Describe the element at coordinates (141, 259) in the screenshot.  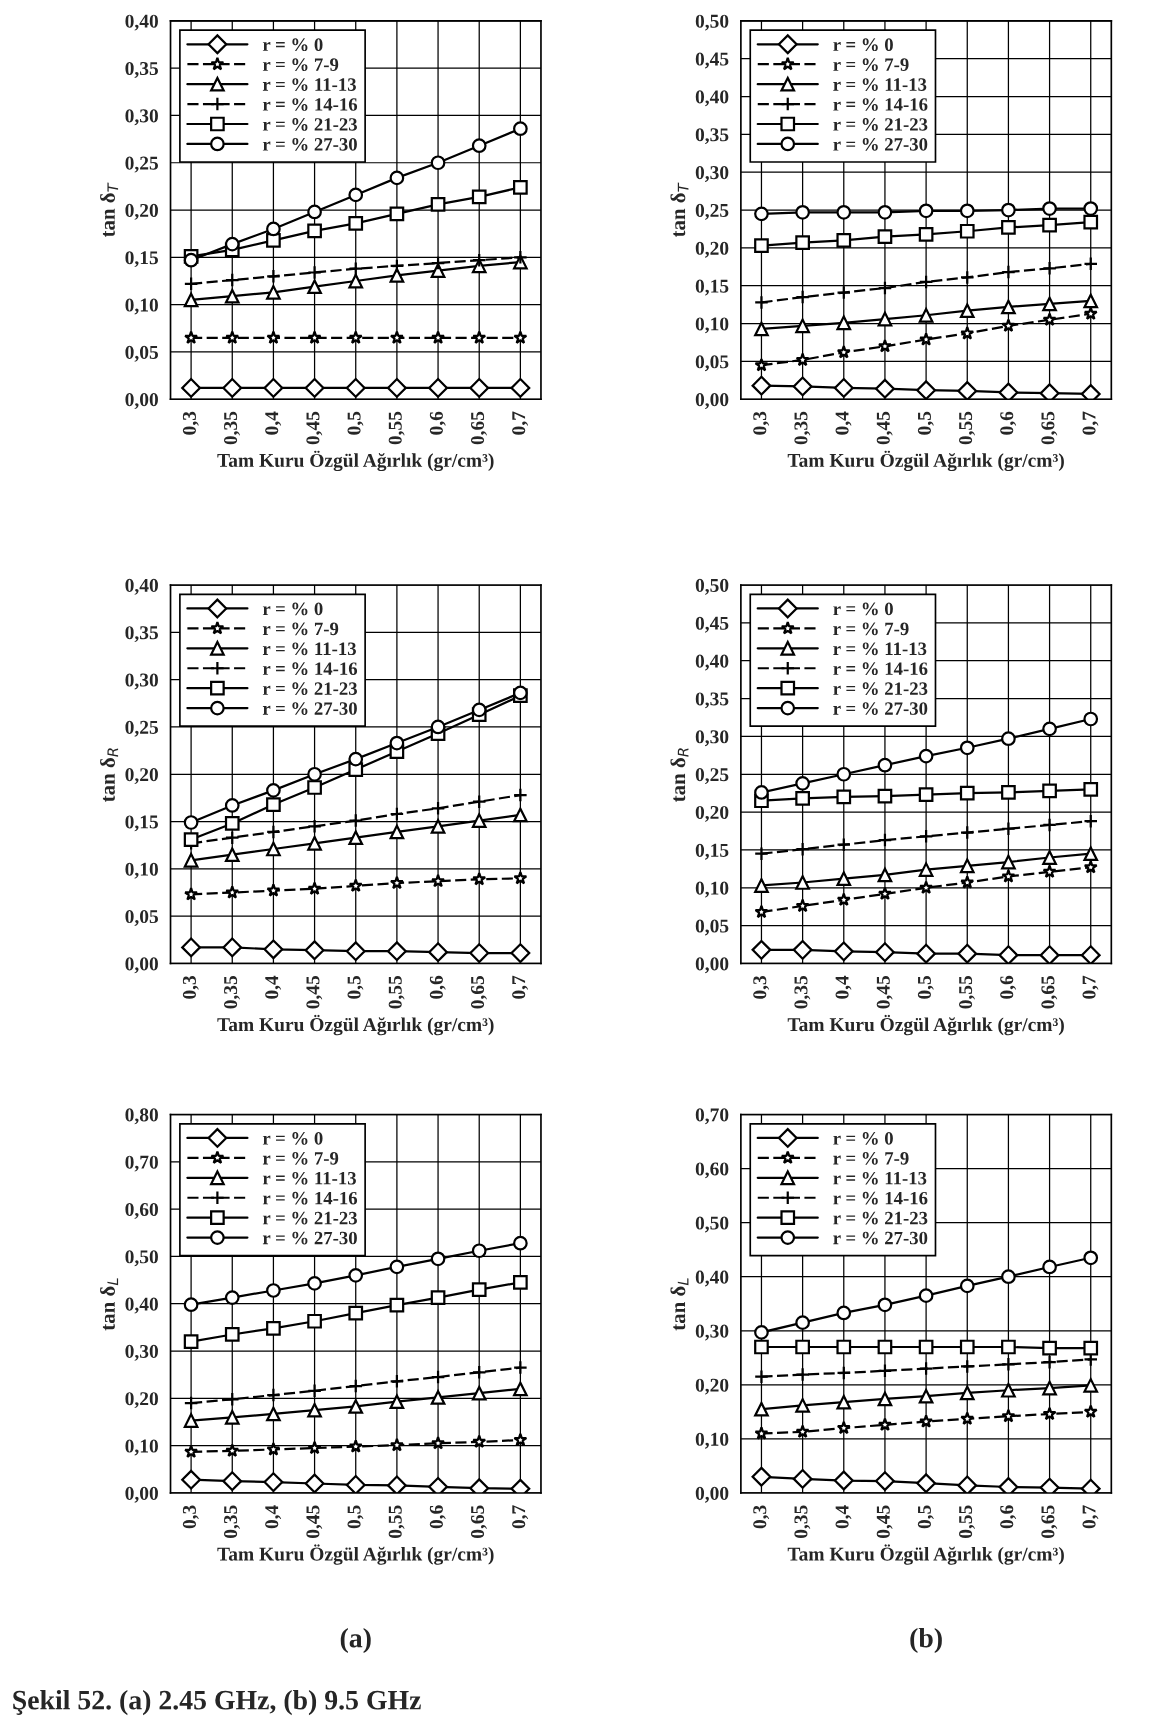
I see `y-tick-label: 0,15` at that location.